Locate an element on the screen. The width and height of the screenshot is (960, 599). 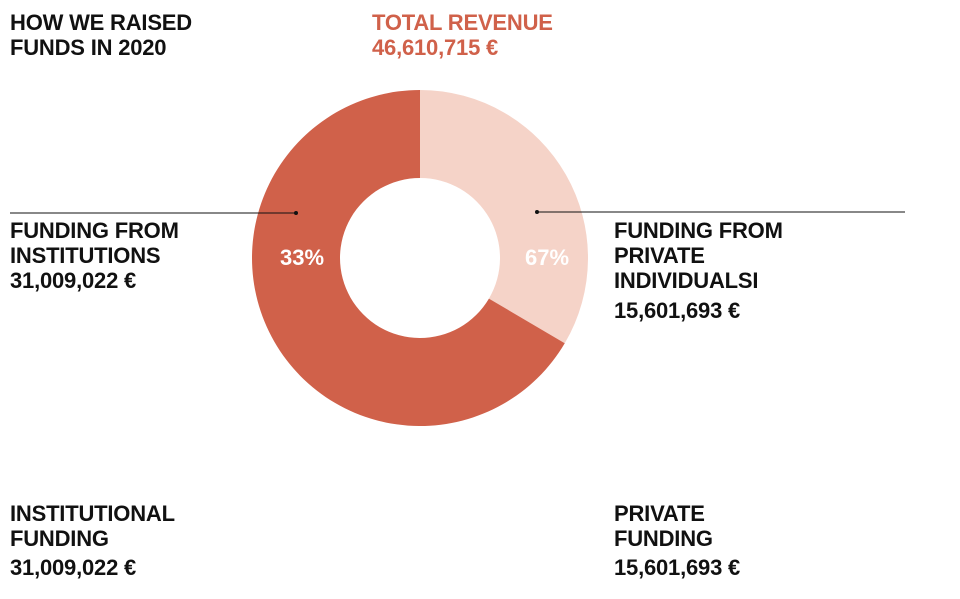
private-funding-line-1: PRIVATE is located at coordinates (659, 513).